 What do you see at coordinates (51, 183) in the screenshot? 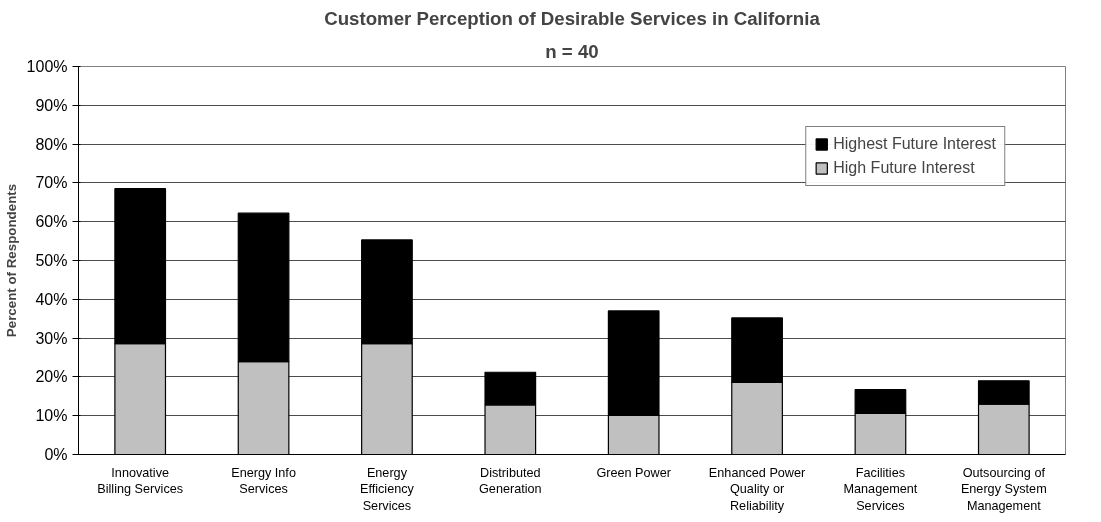
I see `y-tick-label: 70%` at bounding box center [51, 183].